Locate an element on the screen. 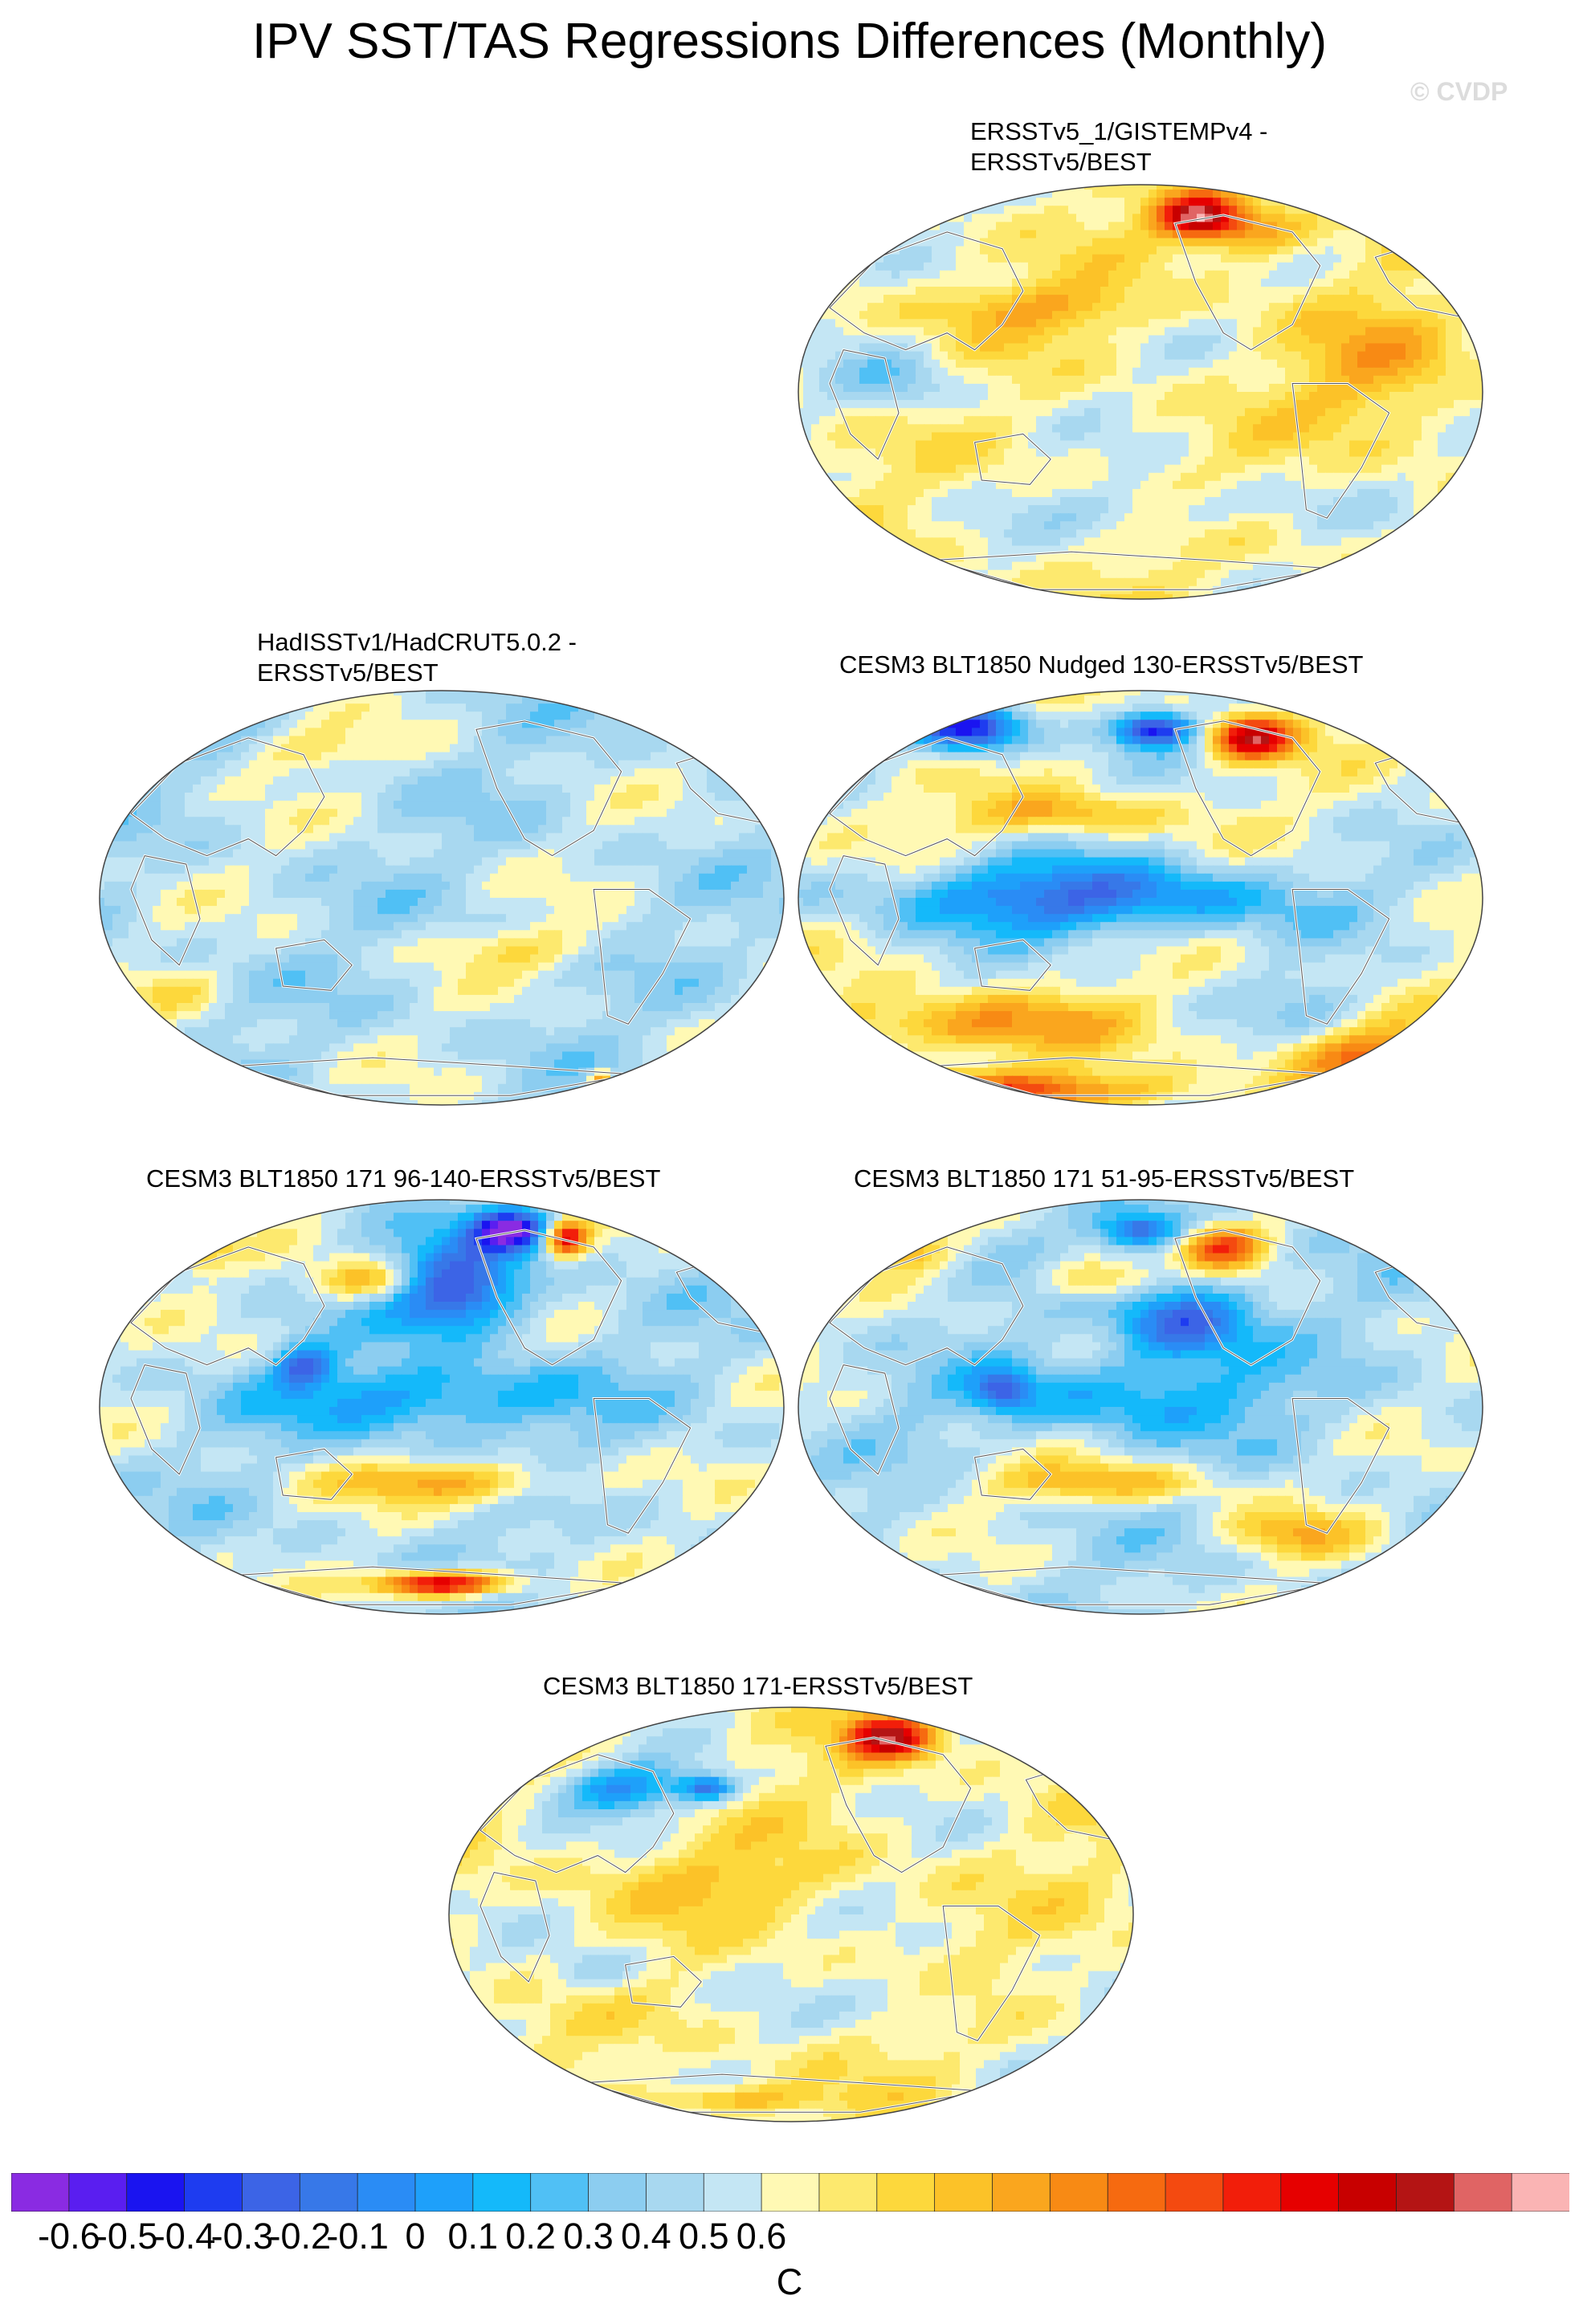  colorbar-tick-label: -0.5 is located at coordinates (127, 2236).